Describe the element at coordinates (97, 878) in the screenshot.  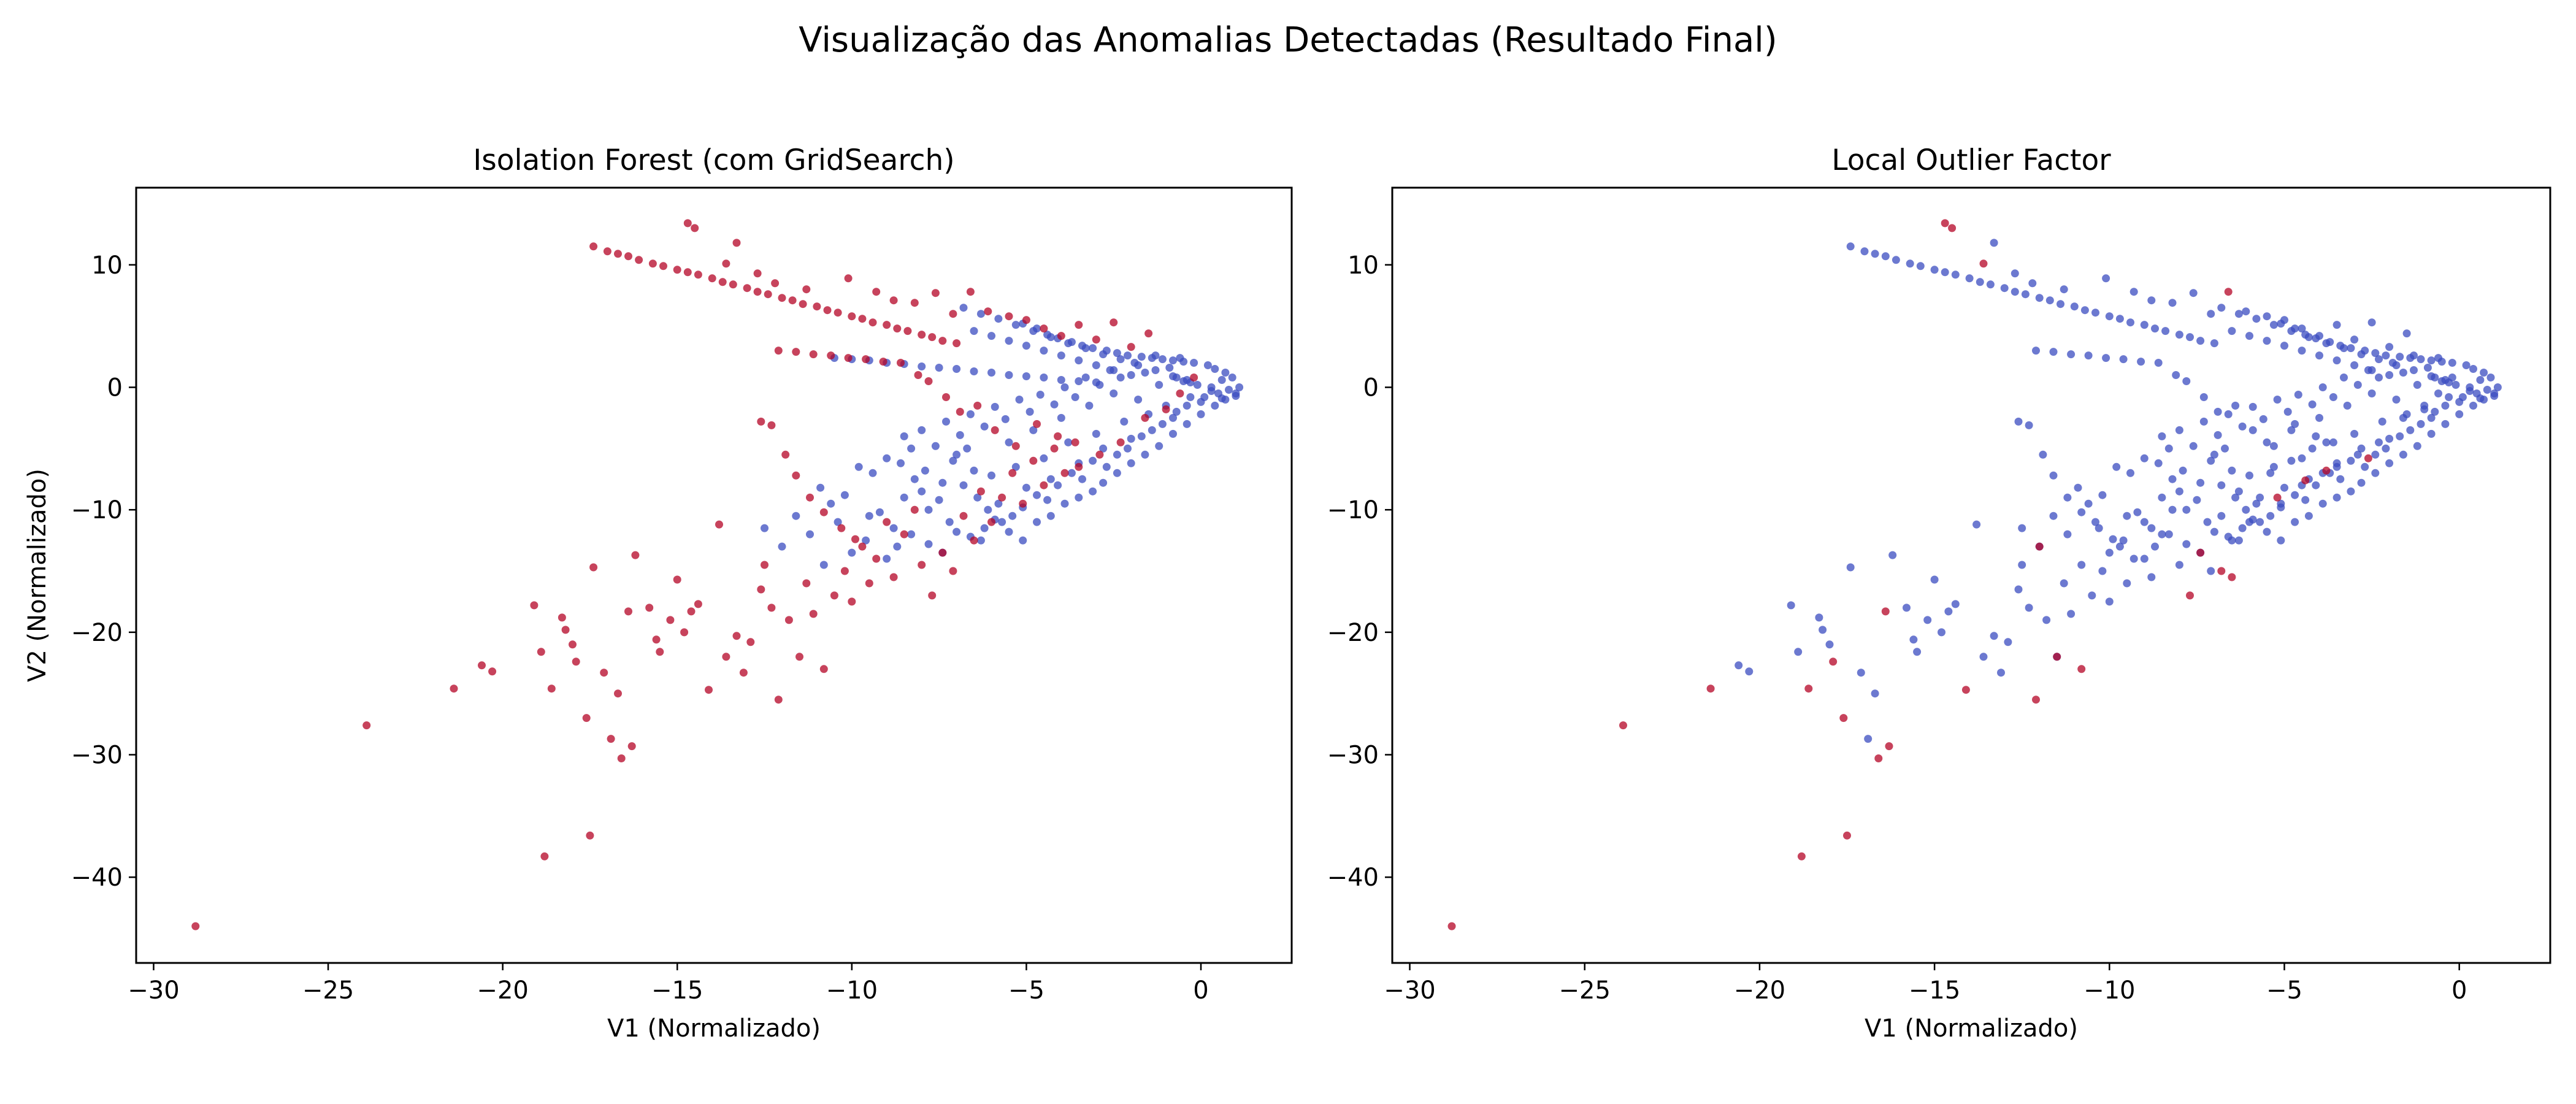
I see `y-tick-label: −40` at that location.